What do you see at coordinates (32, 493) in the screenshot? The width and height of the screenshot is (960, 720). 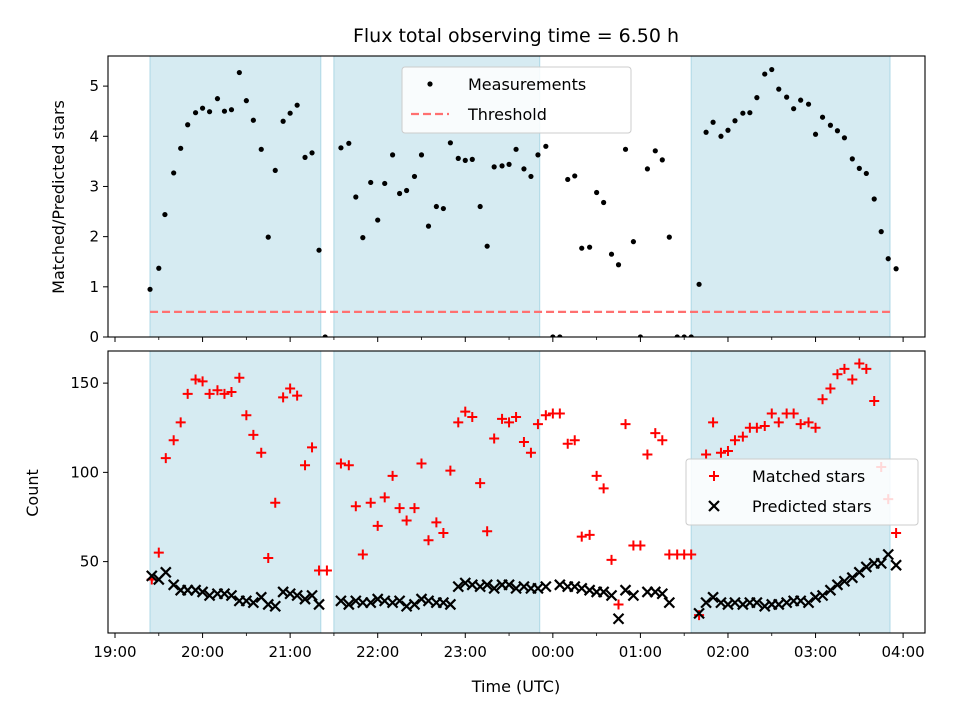 I see `count-y-axis-label: Count` at bounding box center [32, 493].